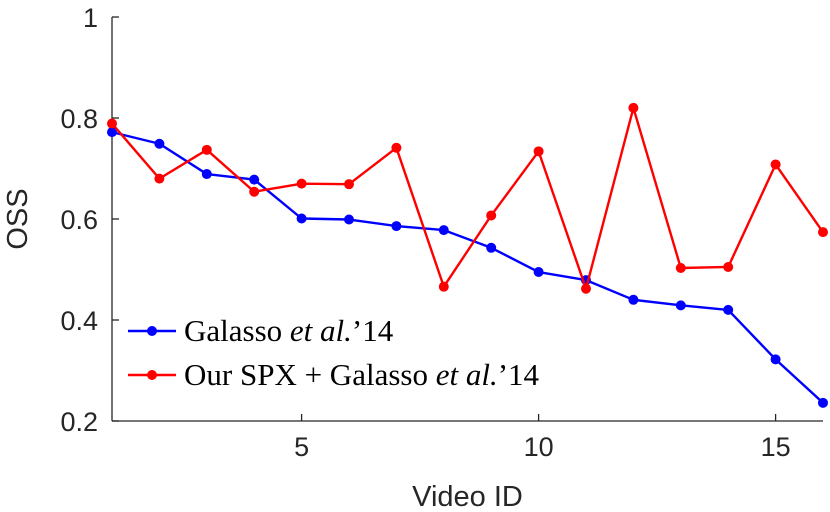 This screenshot has width=830, height=512. Describe the element at coordinates (79, 422) in the screenshot. I see `y-tick-label: 0.2` at that location.